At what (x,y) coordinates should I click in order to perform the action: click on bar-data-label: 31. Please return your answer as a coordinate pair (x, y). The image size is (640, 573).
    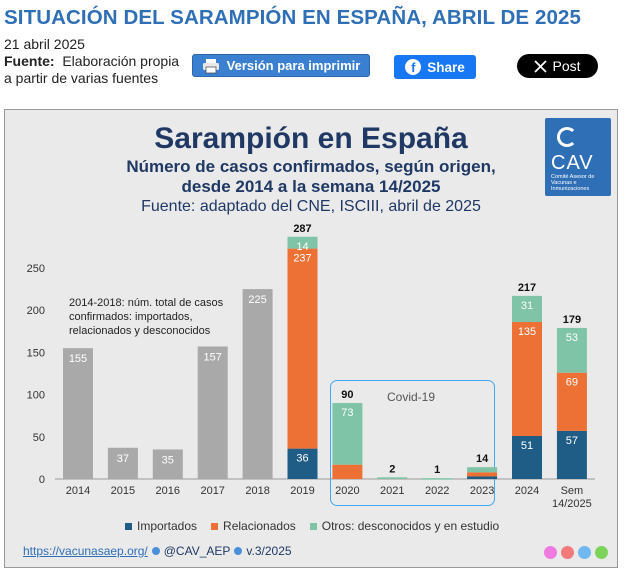
    Looking at the image, I should click on (527, 306).